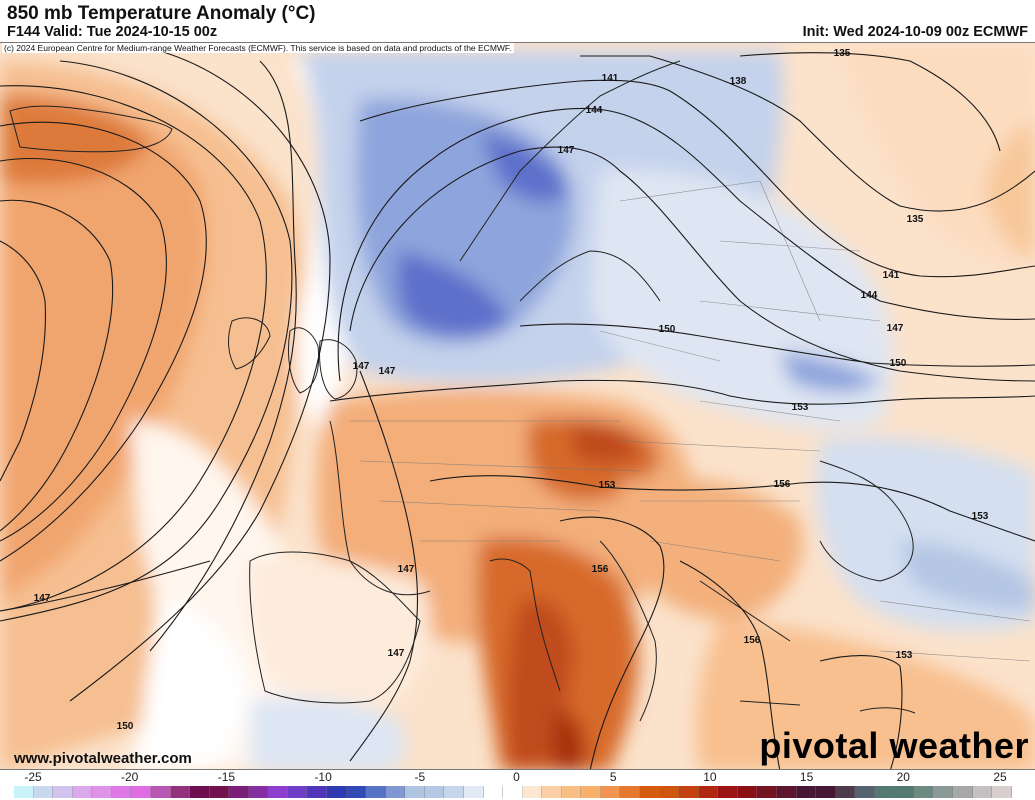 The height and width of the screenshot is (800, 1035). What do you see at coordinates (903, 777) in the screenshot?
I see `colorbar-tick-label: 20` at bounding box center [903, 777].